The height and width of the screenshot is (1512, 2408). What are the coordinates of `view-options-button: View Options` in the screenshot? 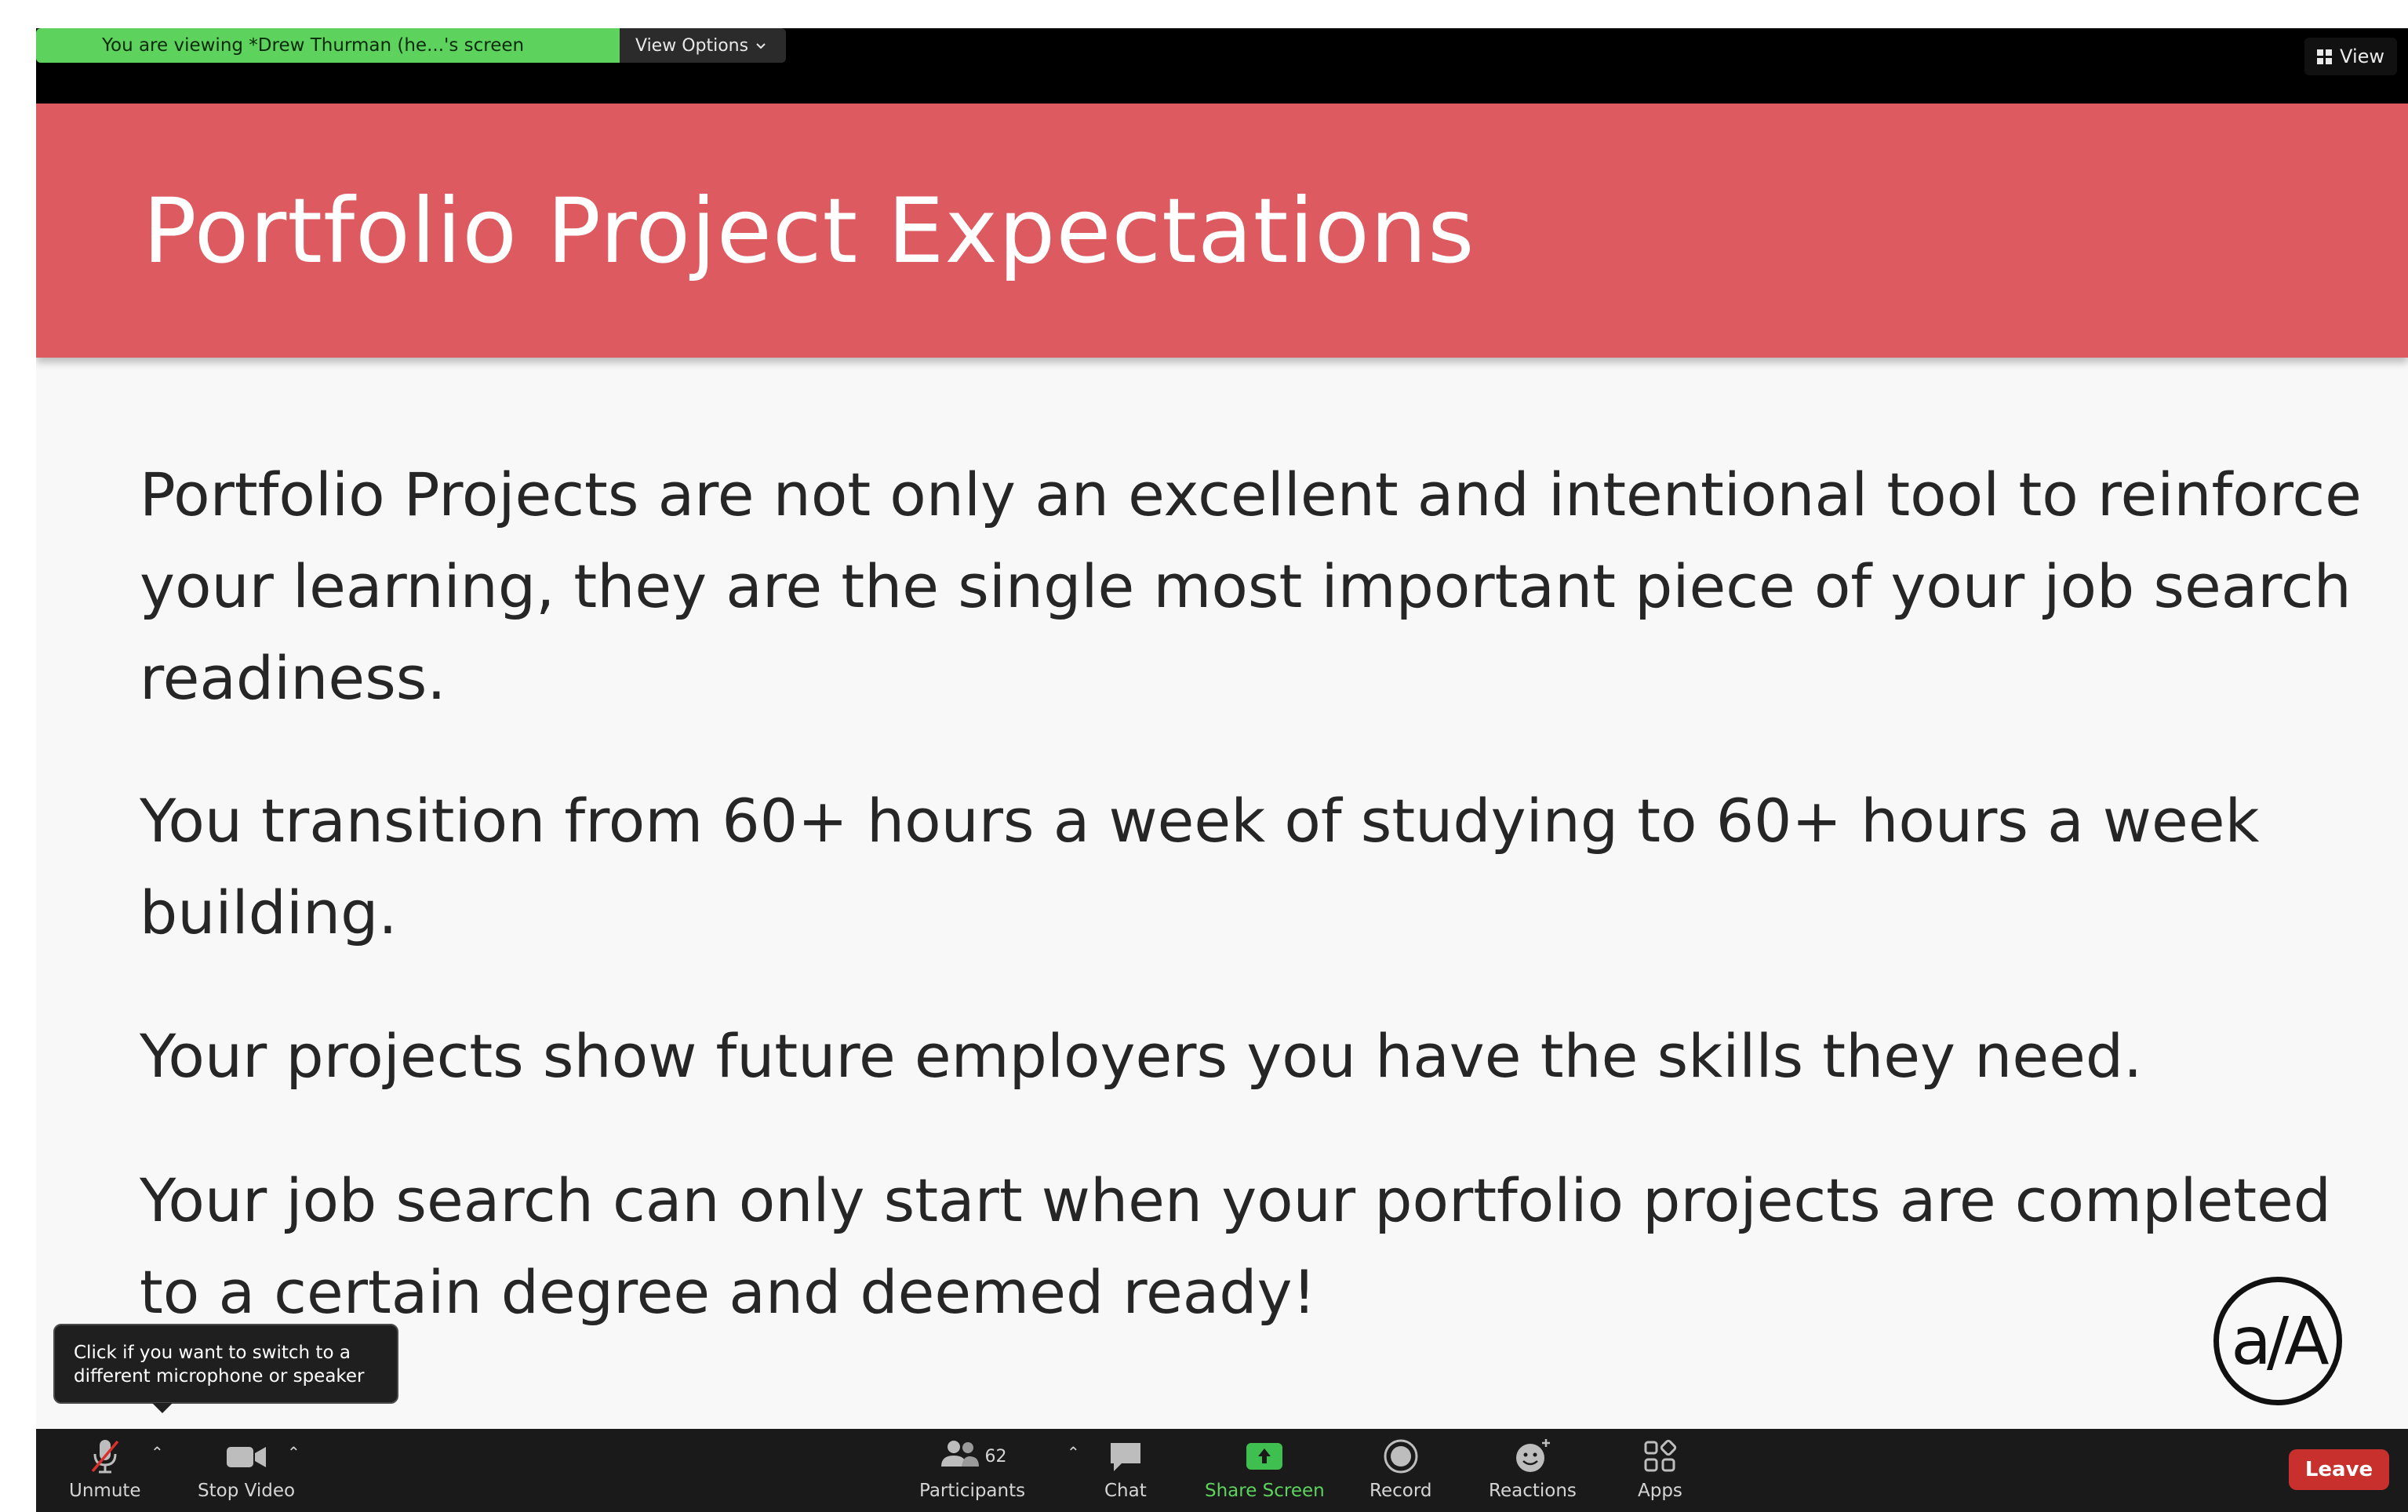 It's located at (703, 45).